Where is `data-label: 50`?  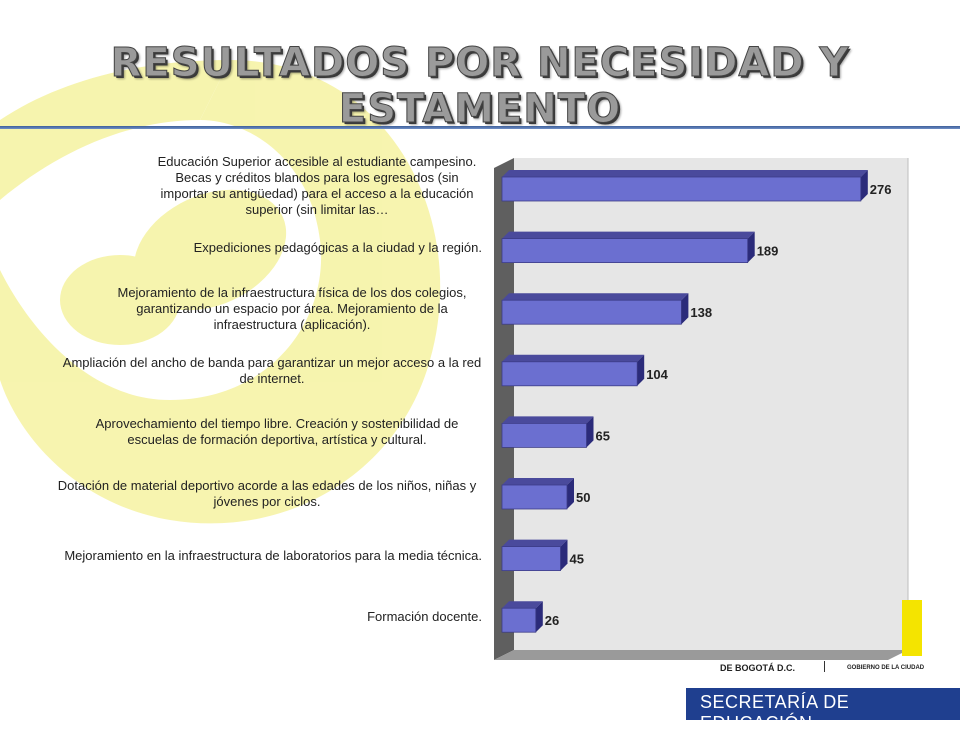
data-label: 50 is located at coordinates (583, 497).